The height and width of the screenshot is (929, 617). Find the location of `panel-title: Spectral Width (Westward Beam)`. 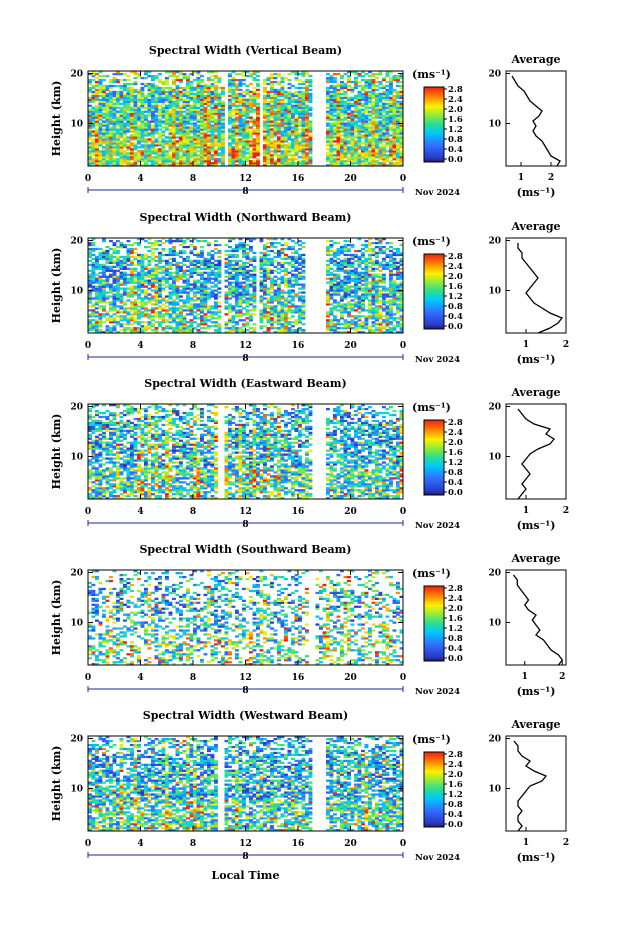

panel-title: Spectral Width (Westward Beam) is located at coordinates (245, 715).